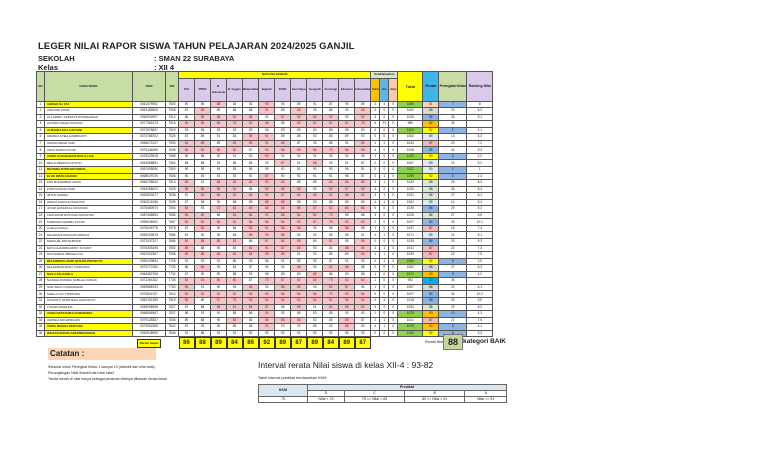  Describe the element at coordinates (149, 86) in the screenshot. I see `header-nisn: NISN` at that location.